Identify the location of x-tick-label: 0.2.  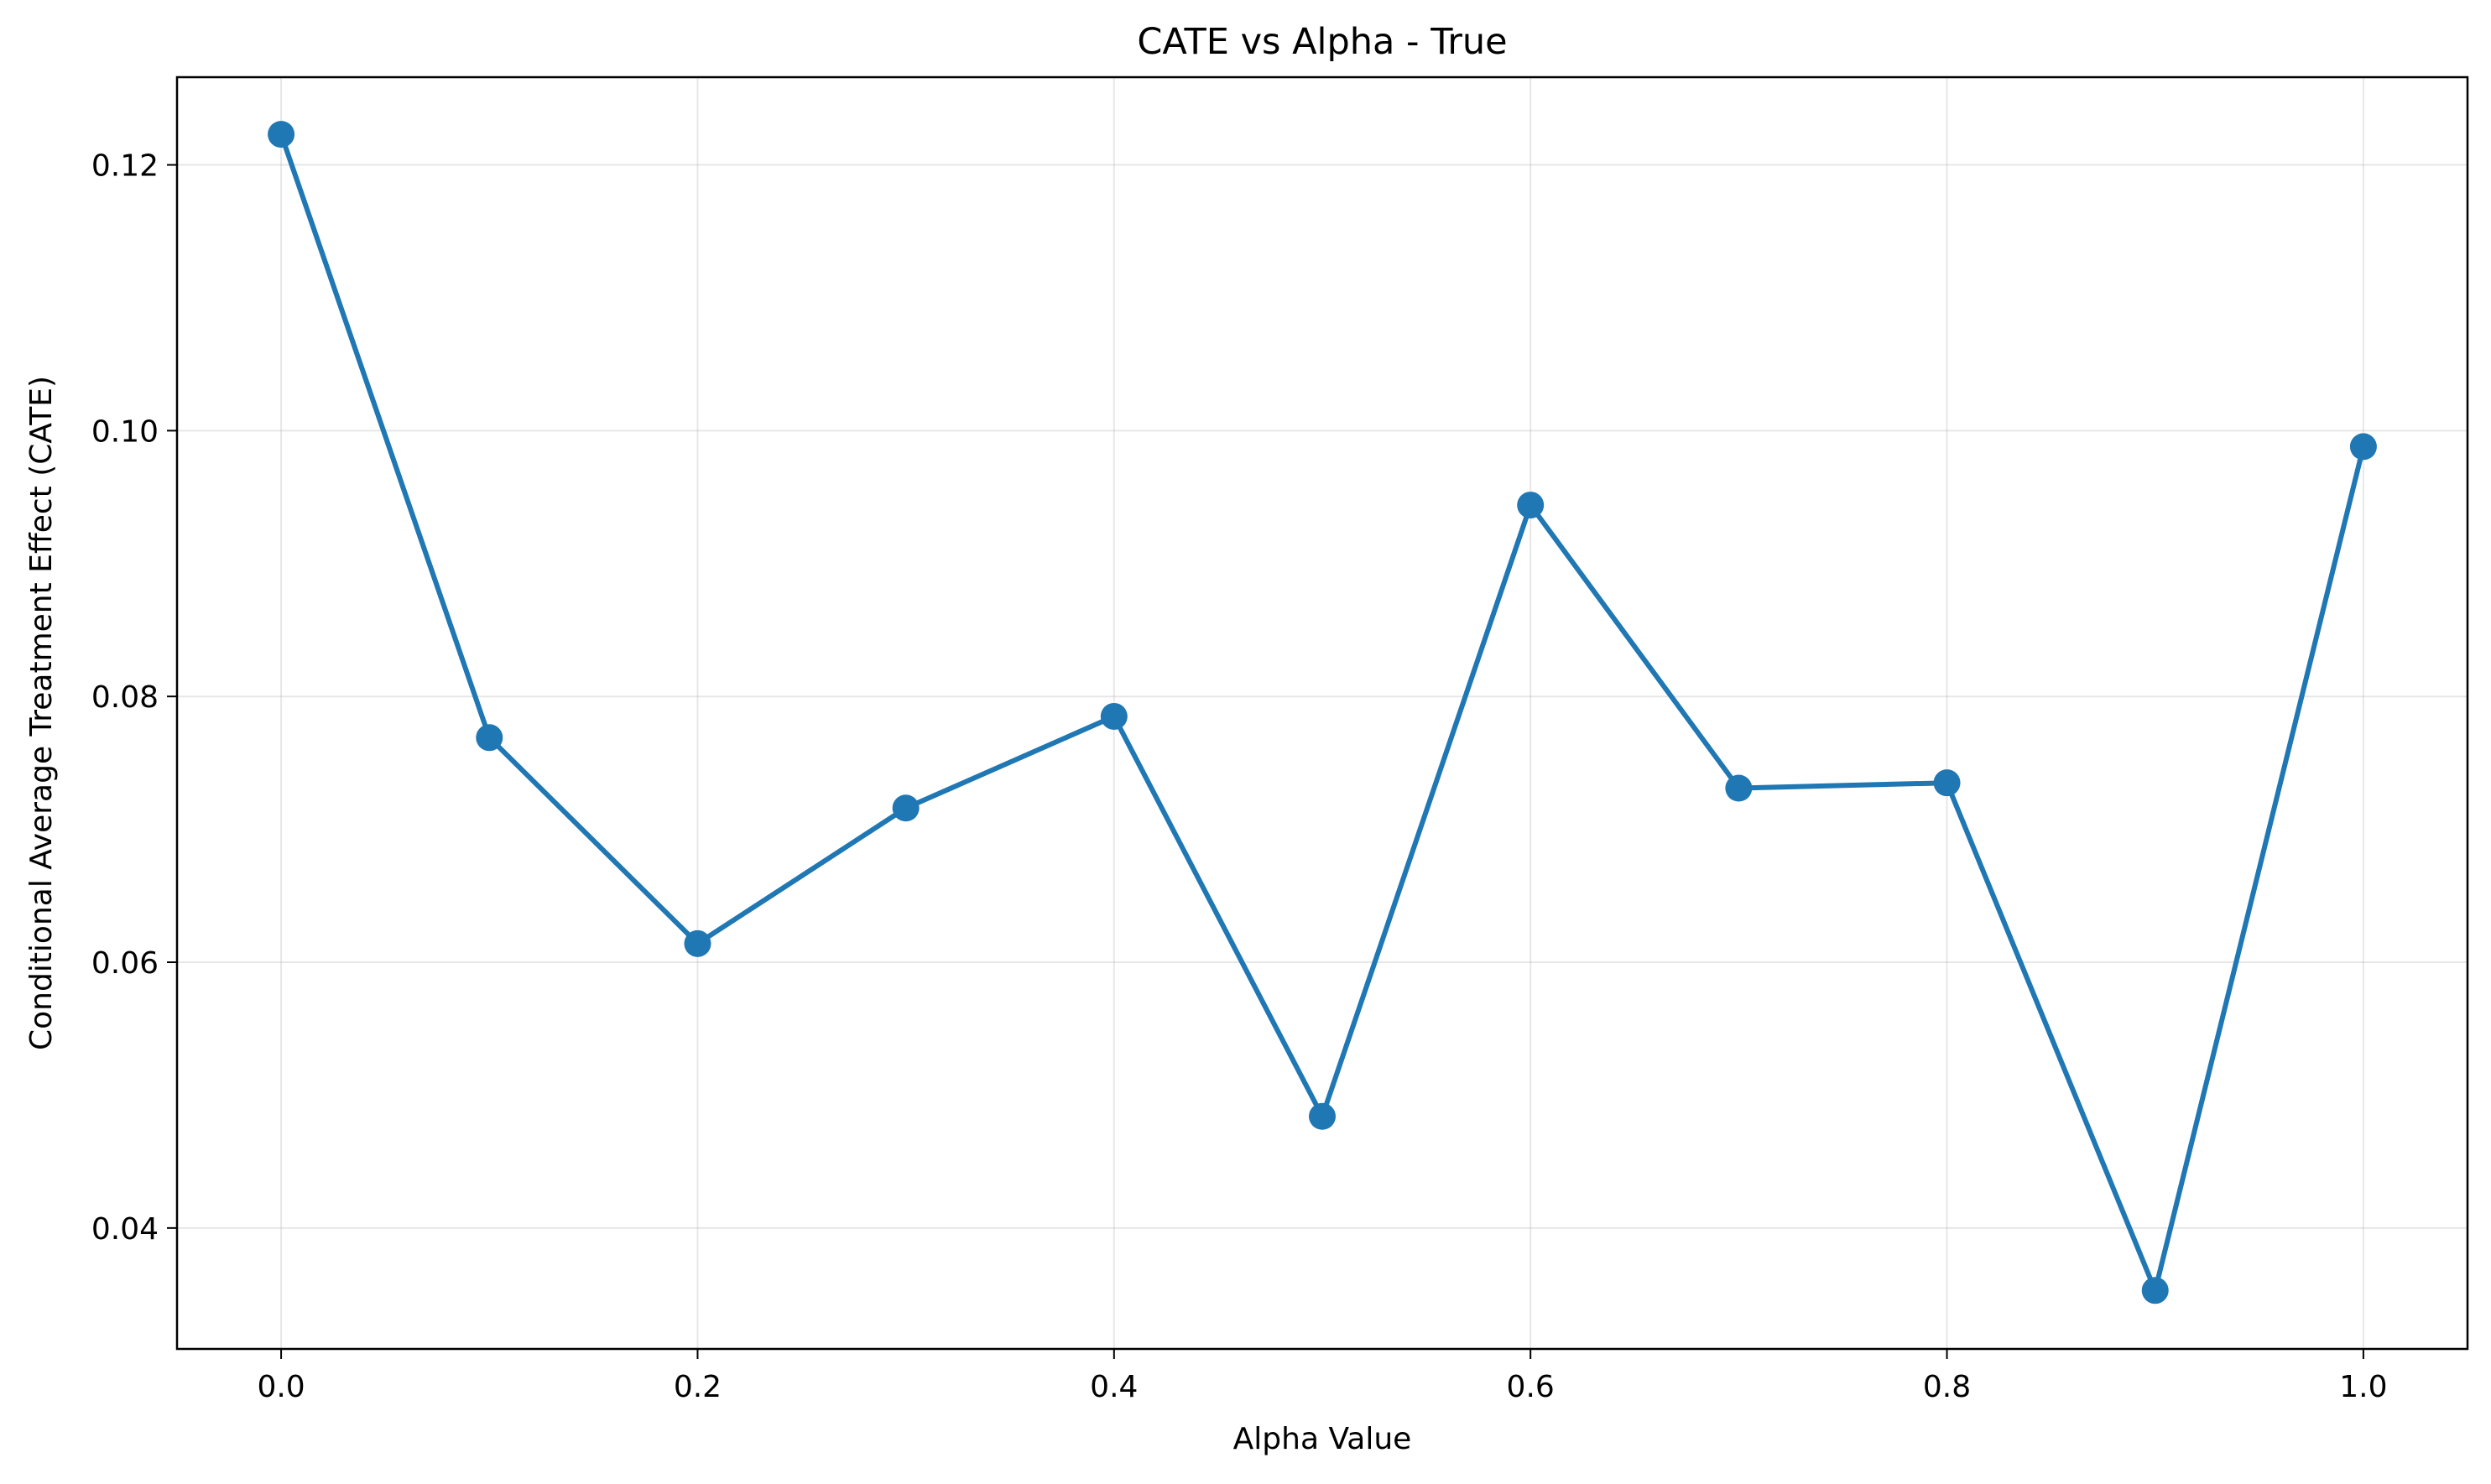
(698, 1387).